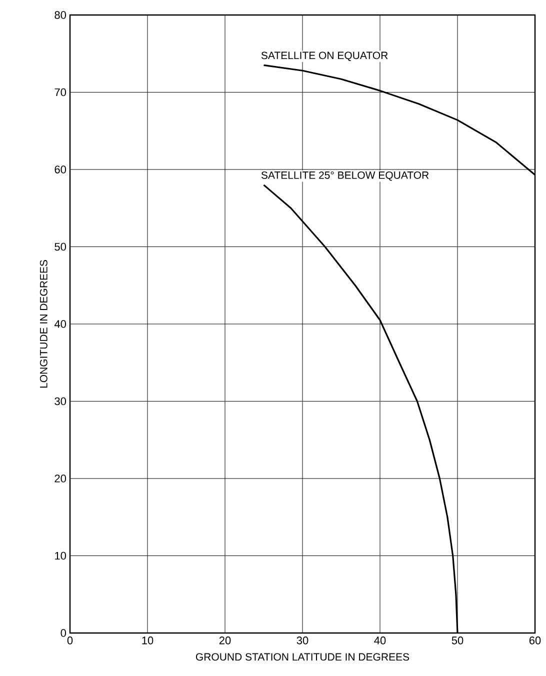 The width and height of the screenshot is (546, 676). What do you see at coordinates (303, 657) in the screenshot?
I see `x-axis-title: GROUND STATION LATITUDE IN DEGREES` at bounding box center [303, 657].